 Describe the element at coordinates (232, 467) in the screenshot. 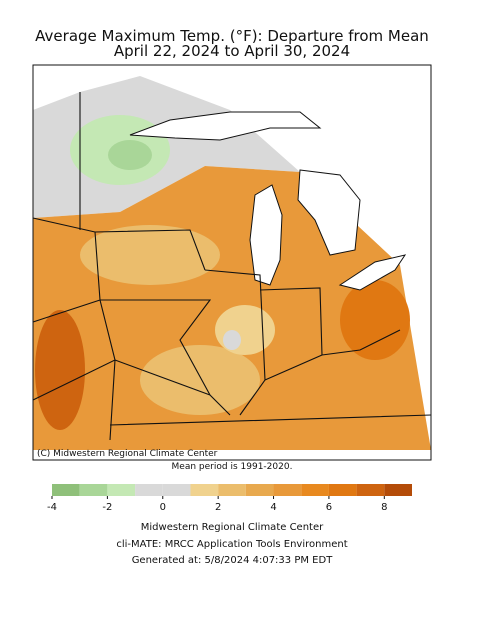

I see `map-note: Mean period is 1991-2020.` at that location.